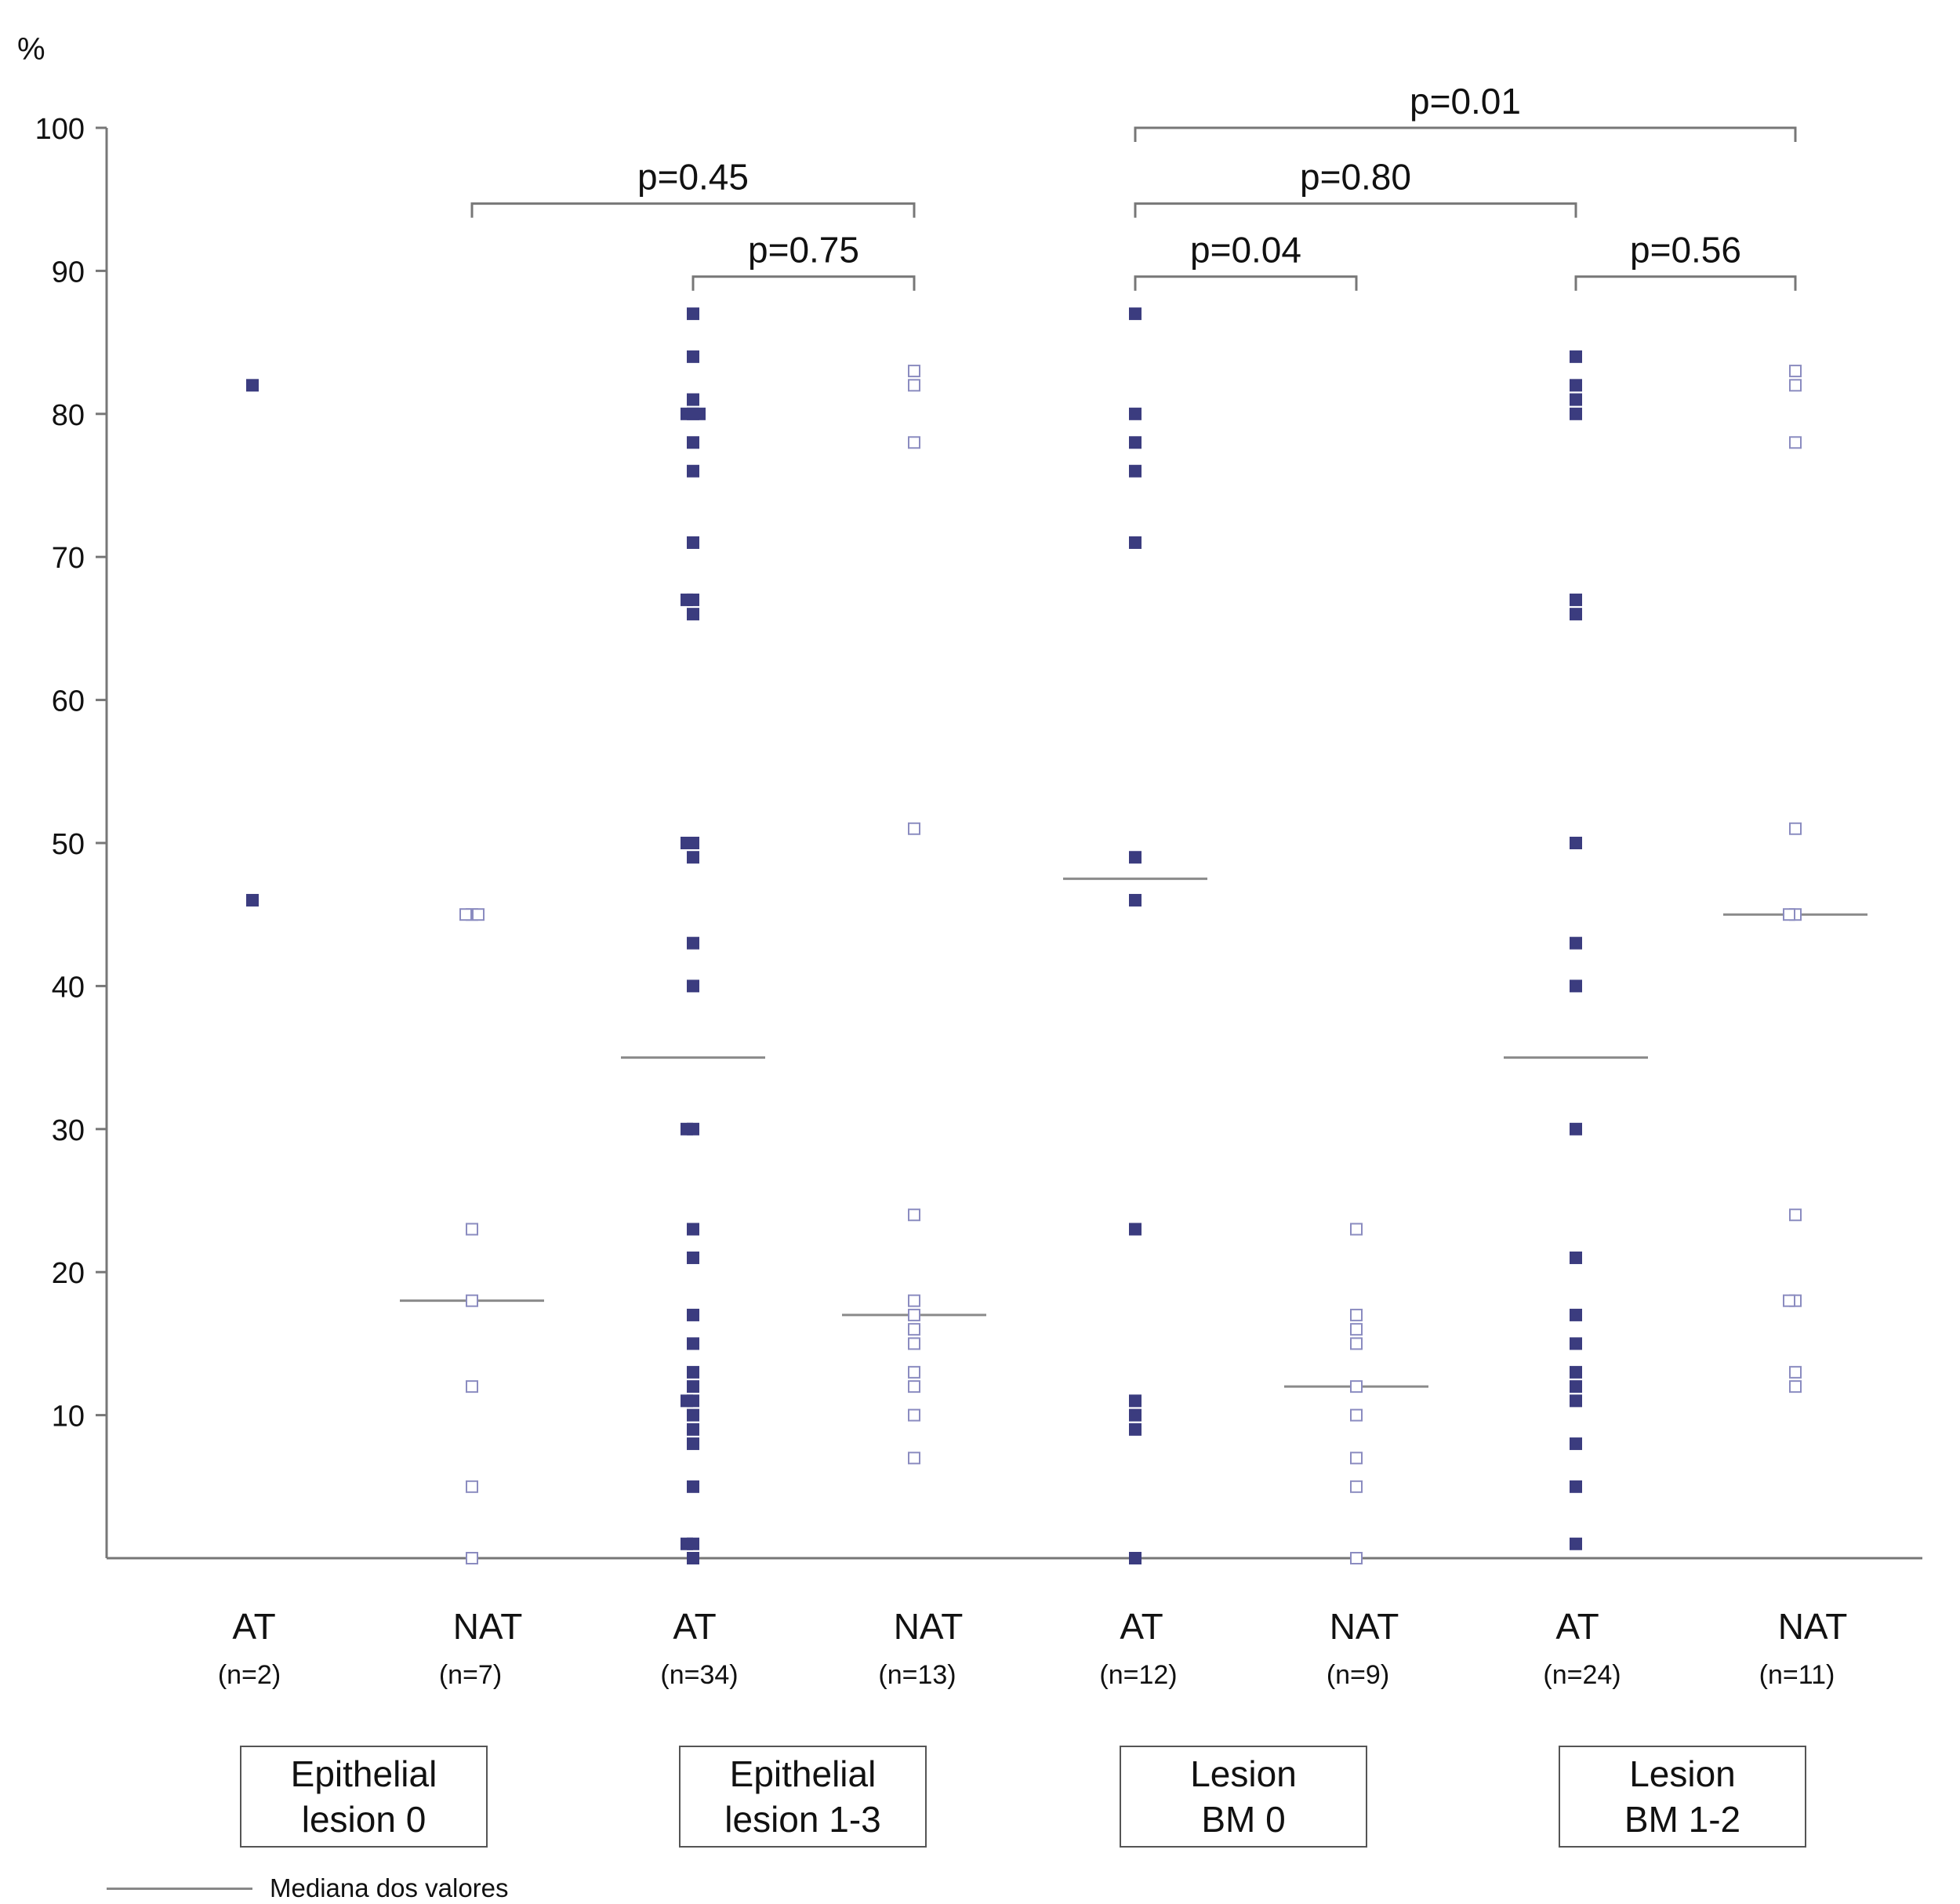  What do you see at coordinates (1133, 186) in the screenshot?
I see `significance-brackets: p=0.45 p=0.75 p=0.01 p=0.80 p=0.04 p=0.56` at bounding box center [1133, 186].